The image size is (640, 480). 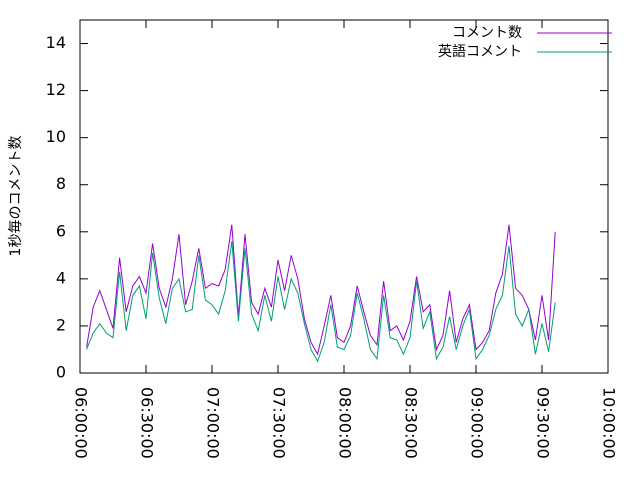 I want to click on y-tick-label: 4, so click(x=61, y=277).